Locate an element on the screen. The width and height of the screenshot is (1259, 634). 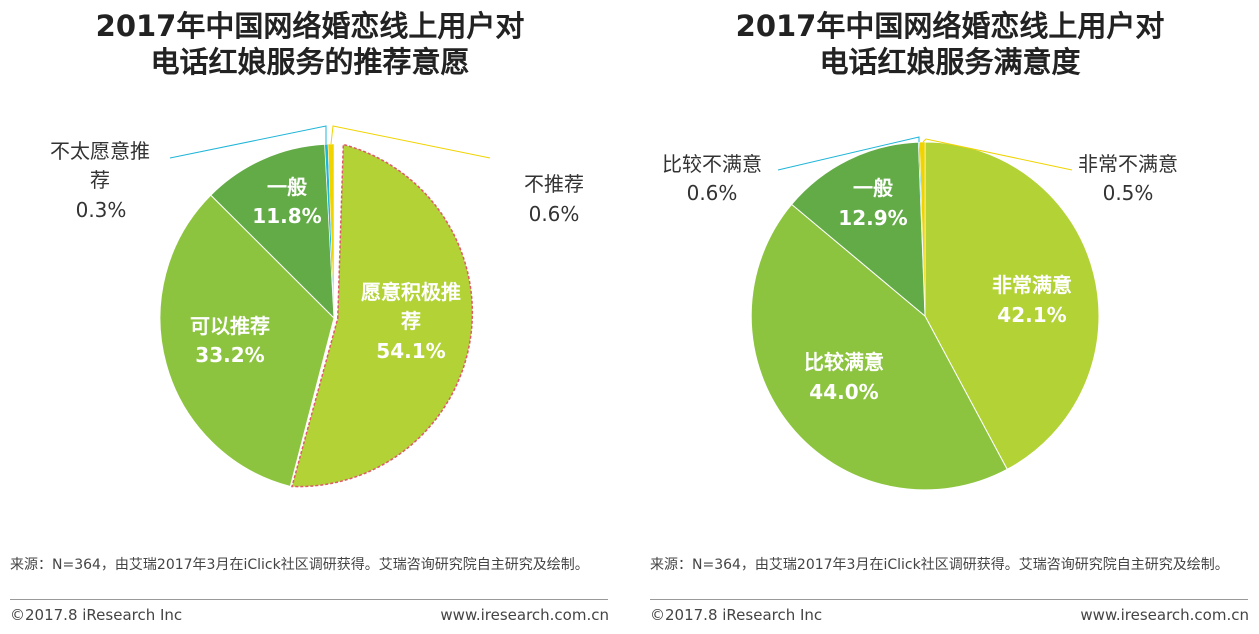
pie-slice-very-satisfied is located at coordinates (1012, 306).